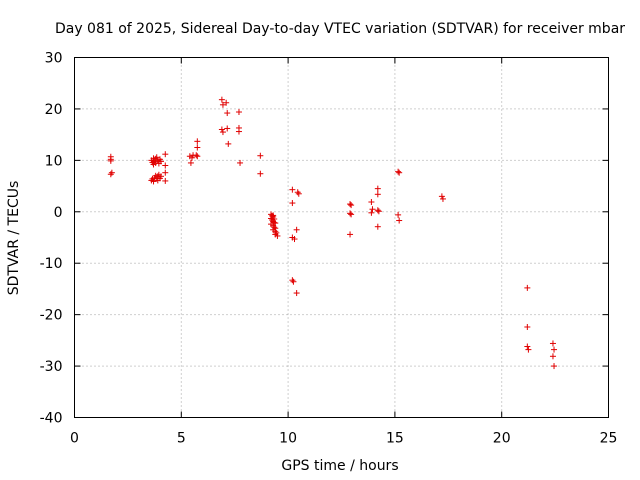  What do you see at coordinates (54, 110) in the screenshot?
I see `y-tick-label: 20` at bounding box center [54, 110].